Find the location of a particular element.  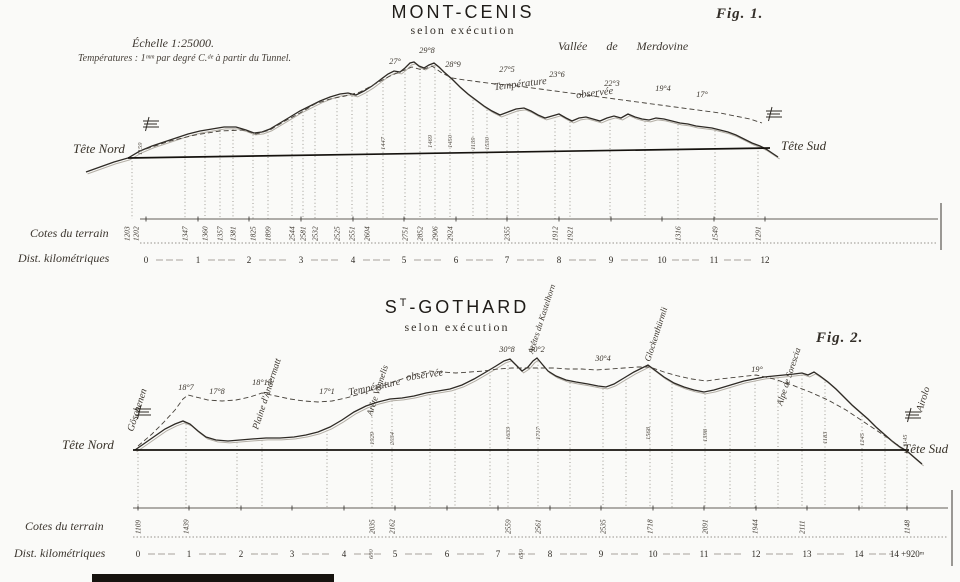

terrain-elevation-value: 1825 is located at coordinates (253, 233).